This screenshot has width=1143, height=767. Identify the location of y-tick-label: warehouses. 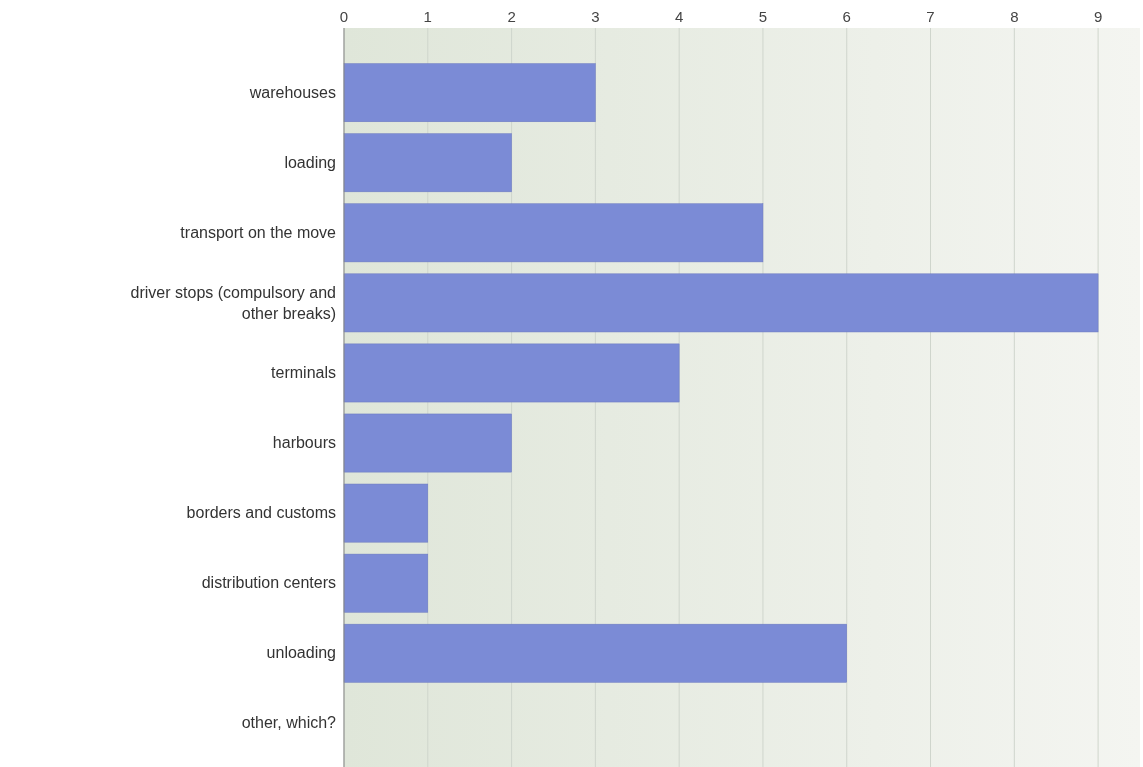
(292, 92).